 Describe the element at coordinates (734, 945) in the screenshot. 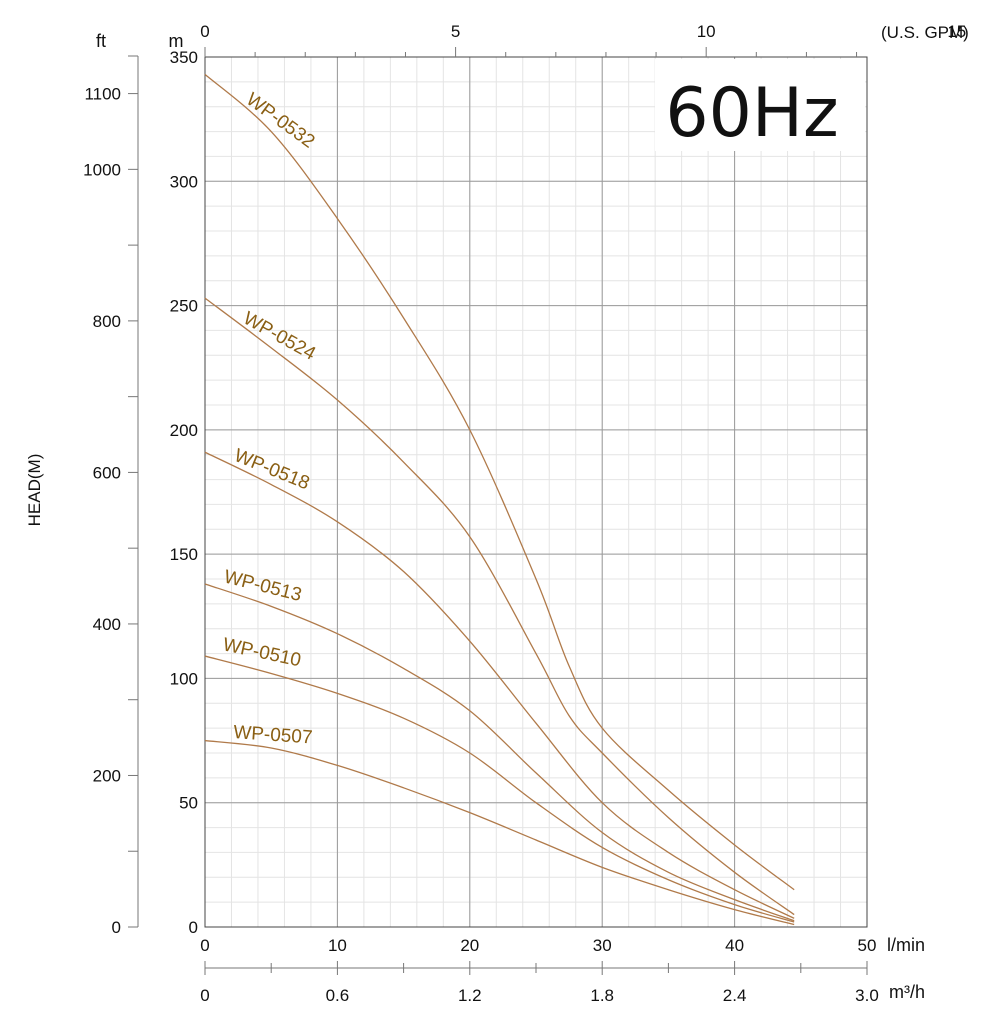

I see `lmin-tick-label: 40` at that location.